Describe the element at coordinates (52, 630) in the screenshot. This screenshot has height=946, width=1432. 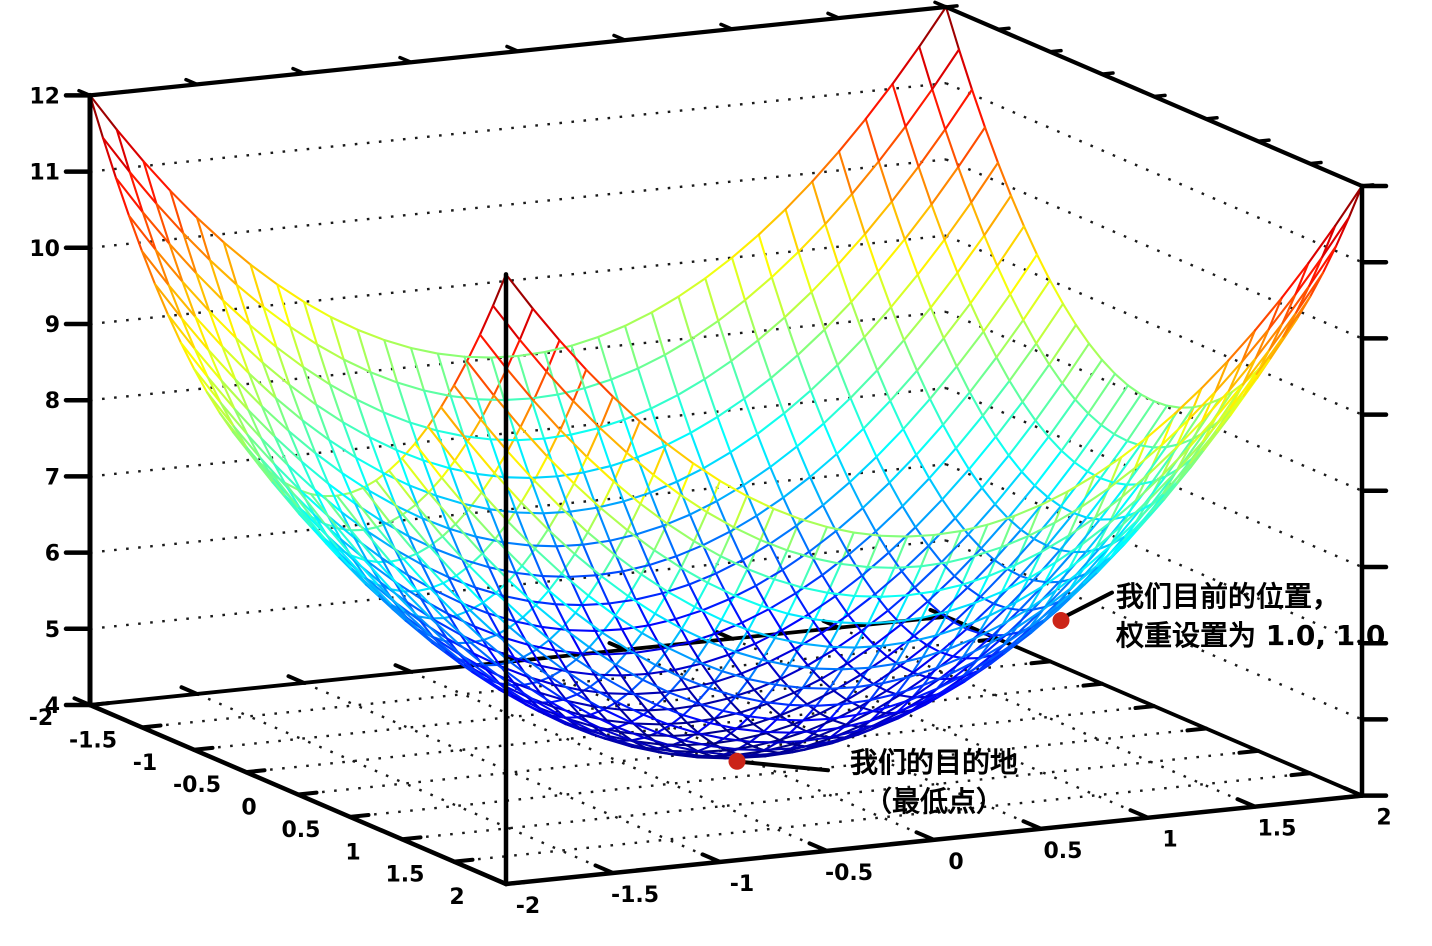
I see `tick-label: 5` at that location.